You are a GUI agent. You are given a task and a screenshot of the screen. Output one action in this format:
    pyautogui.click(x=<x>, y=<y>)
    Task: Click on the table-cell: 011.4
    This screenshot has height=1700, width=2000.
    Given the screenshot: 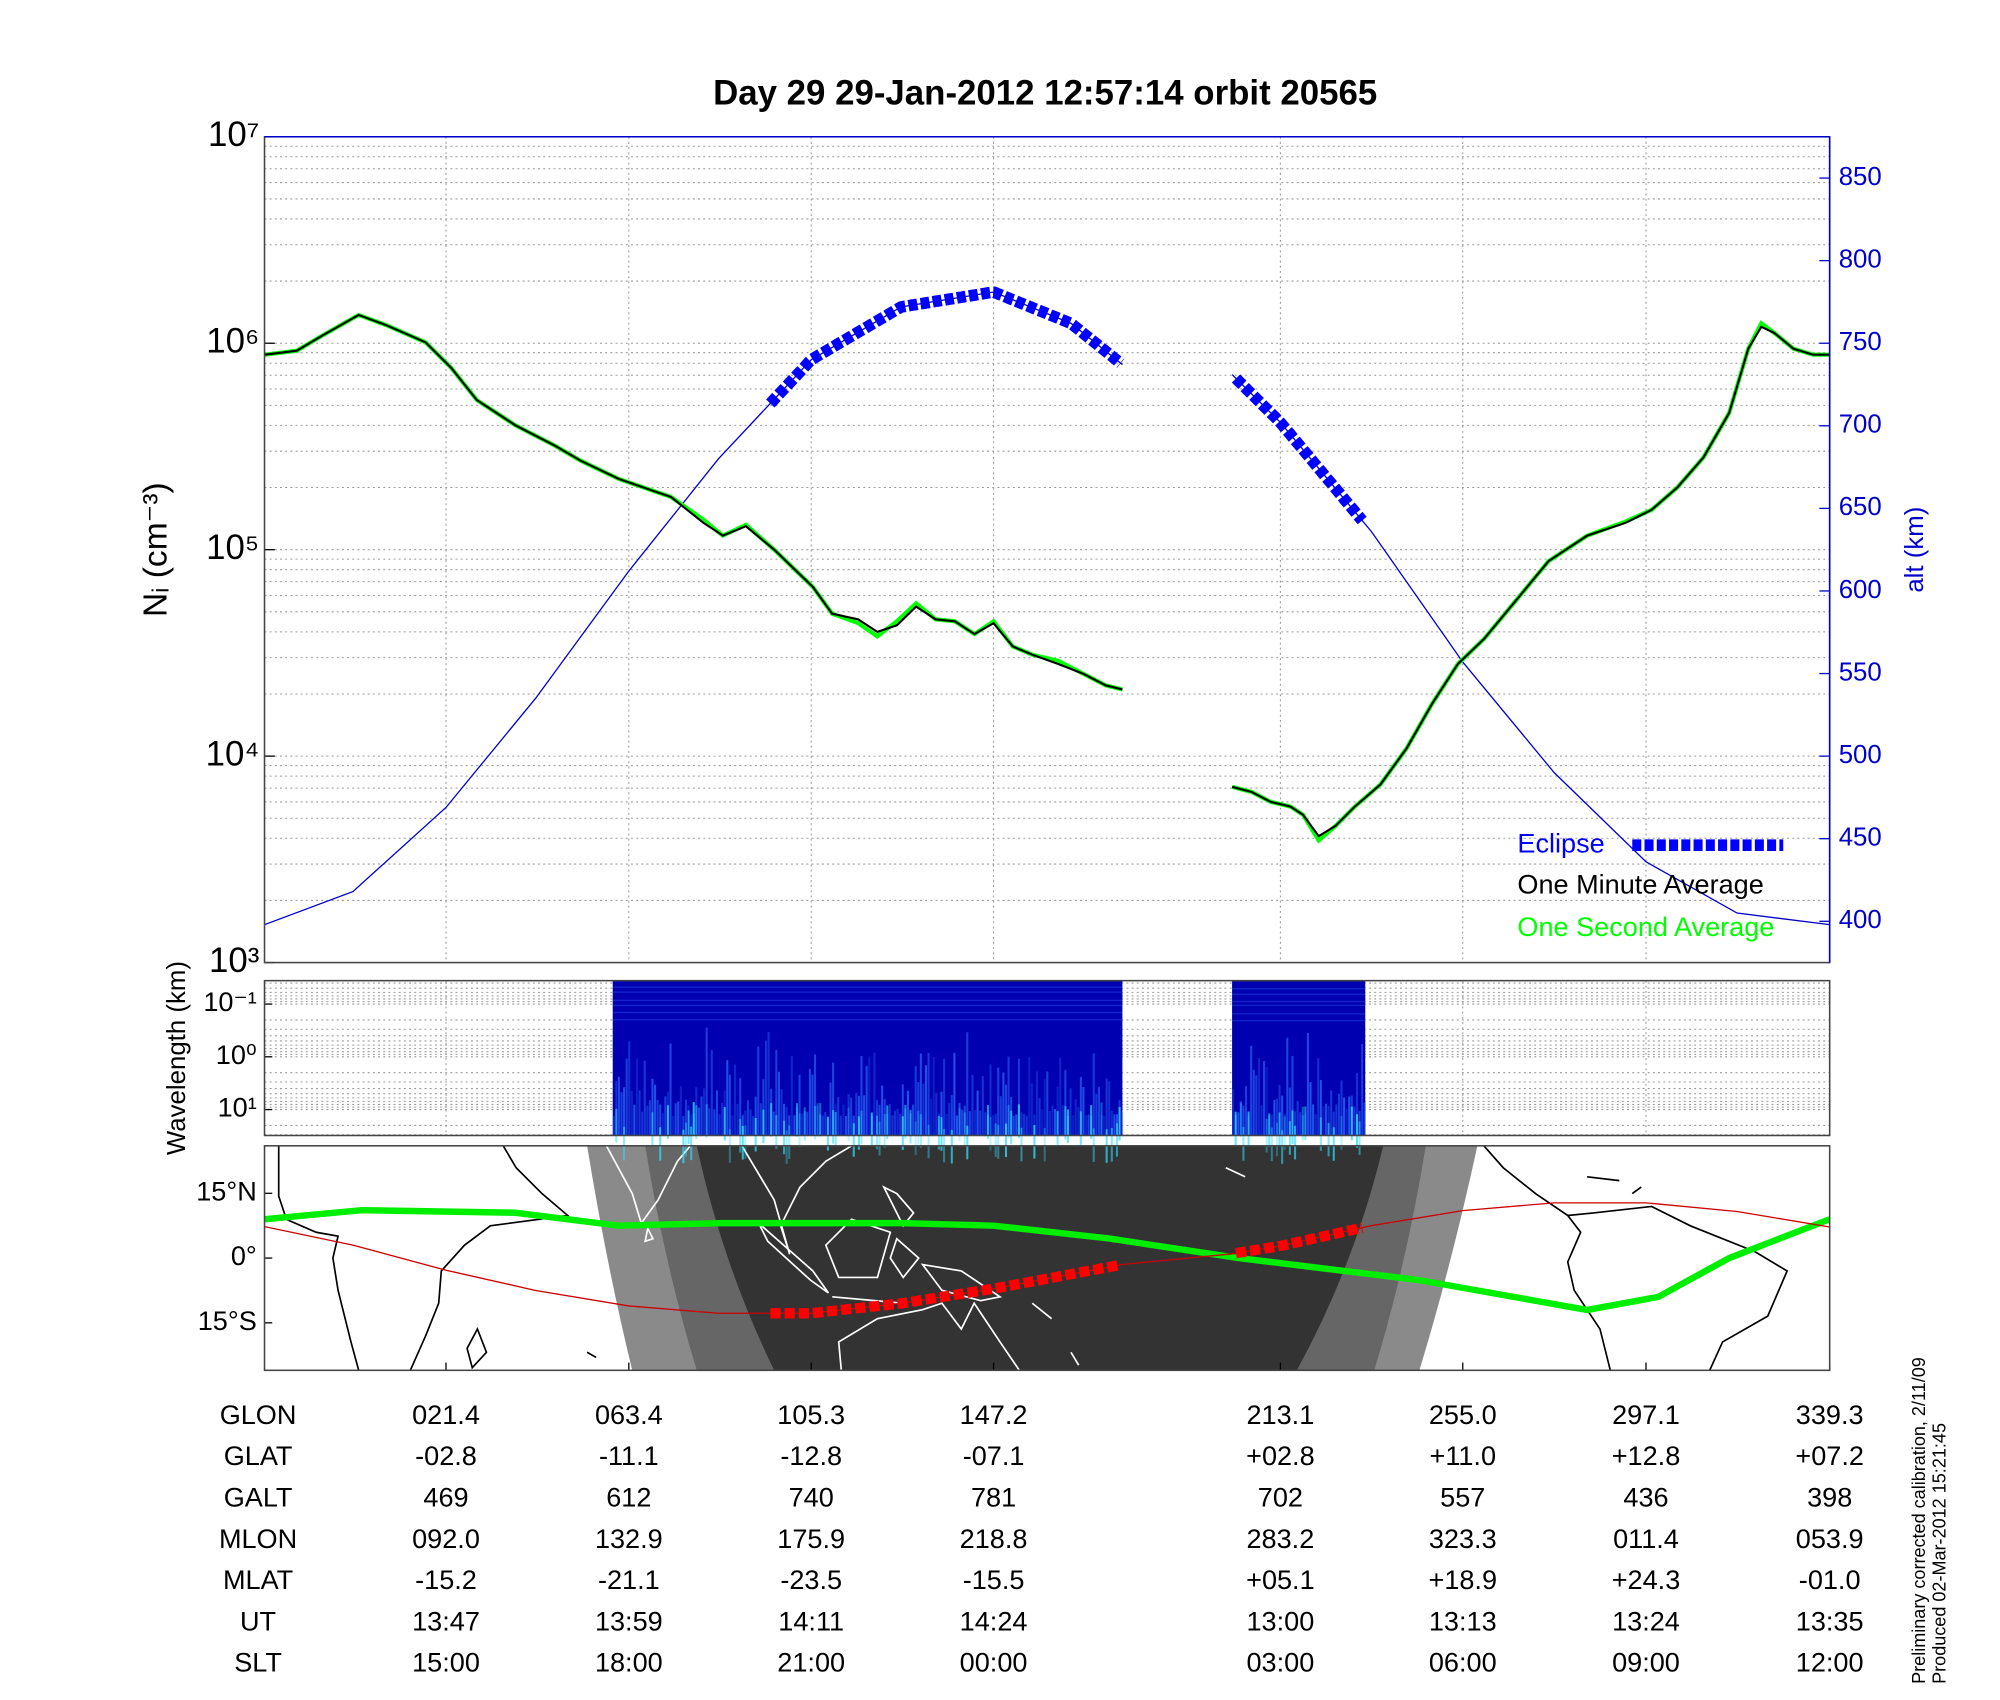 What is the action you would take?
    pyautogui.click(x=1646, y=1538)
    